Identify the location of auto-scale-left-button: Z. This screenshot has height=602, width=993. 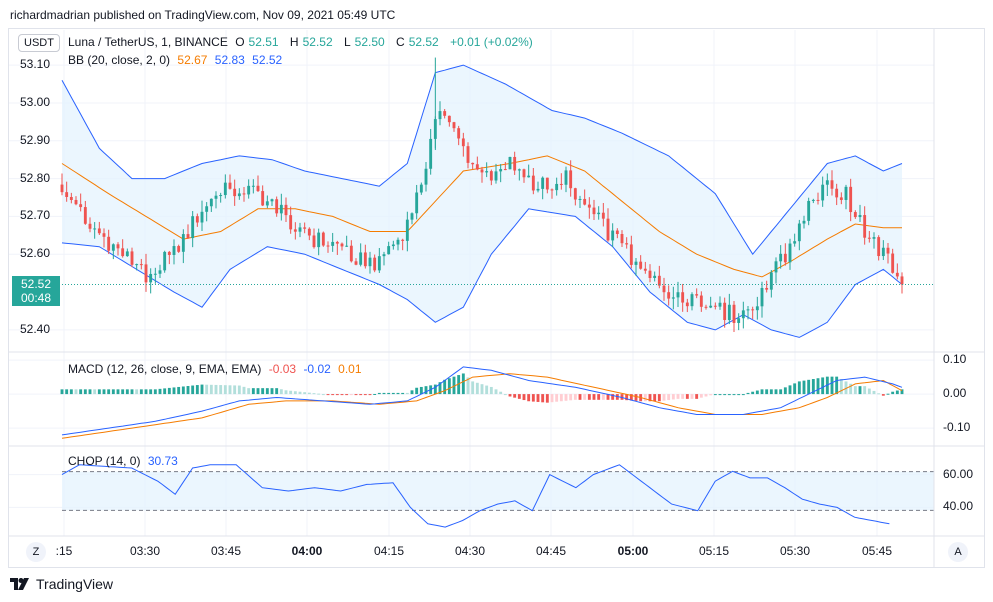
(36, 552).